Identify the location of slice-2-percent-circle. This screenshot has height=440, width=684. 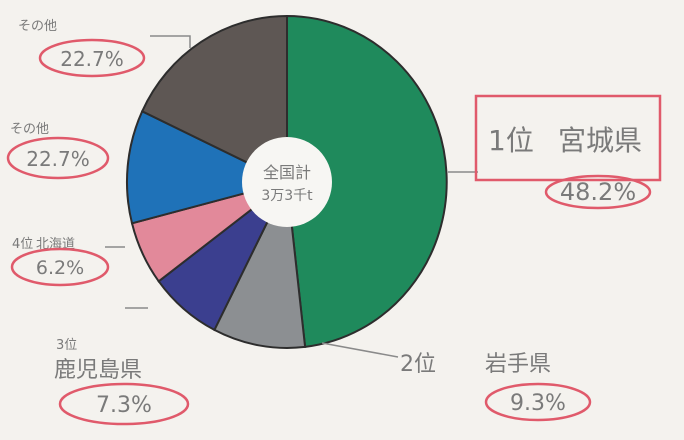
(124, 404).